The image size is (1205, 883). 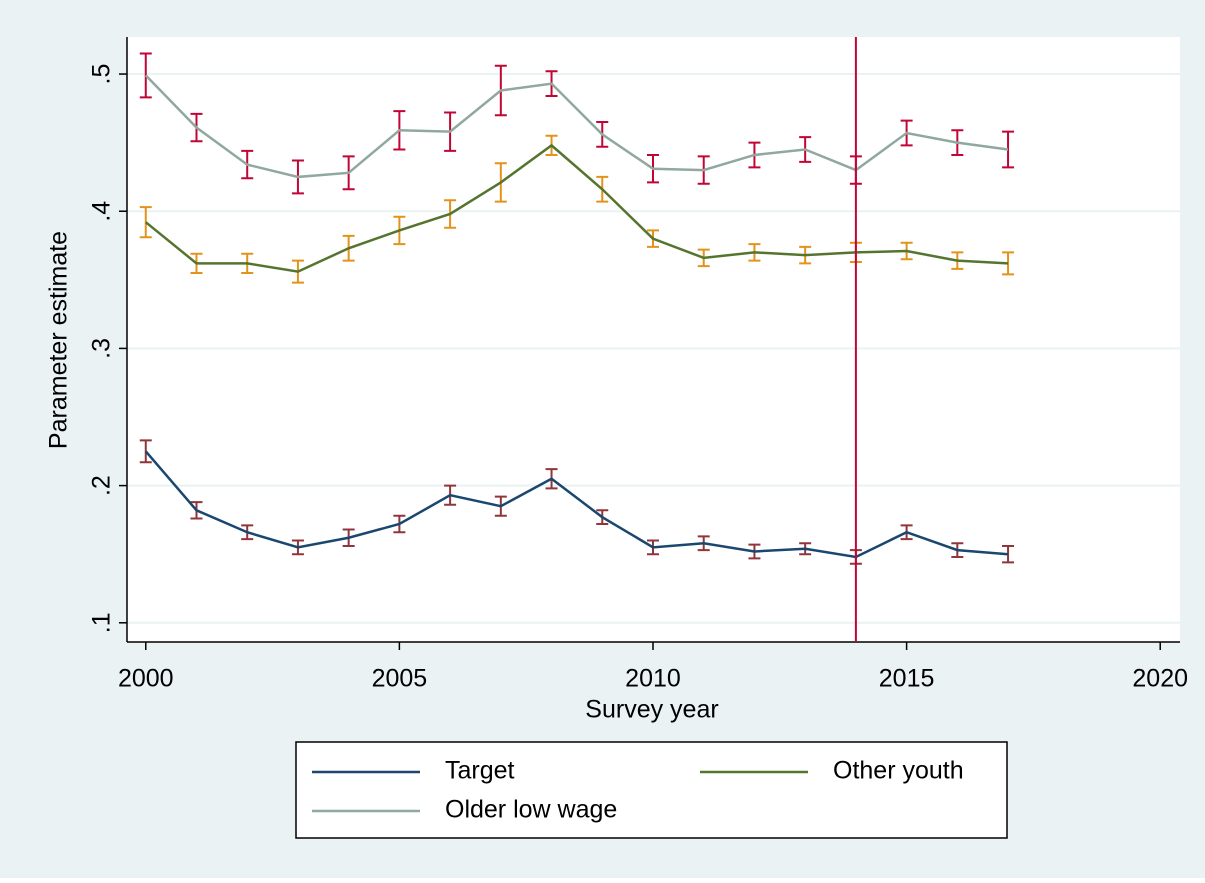 What do you see at coordinates (102, 348) in the screenshot?
I see `y-tick-label: .3` at bounding box center [102, 348].